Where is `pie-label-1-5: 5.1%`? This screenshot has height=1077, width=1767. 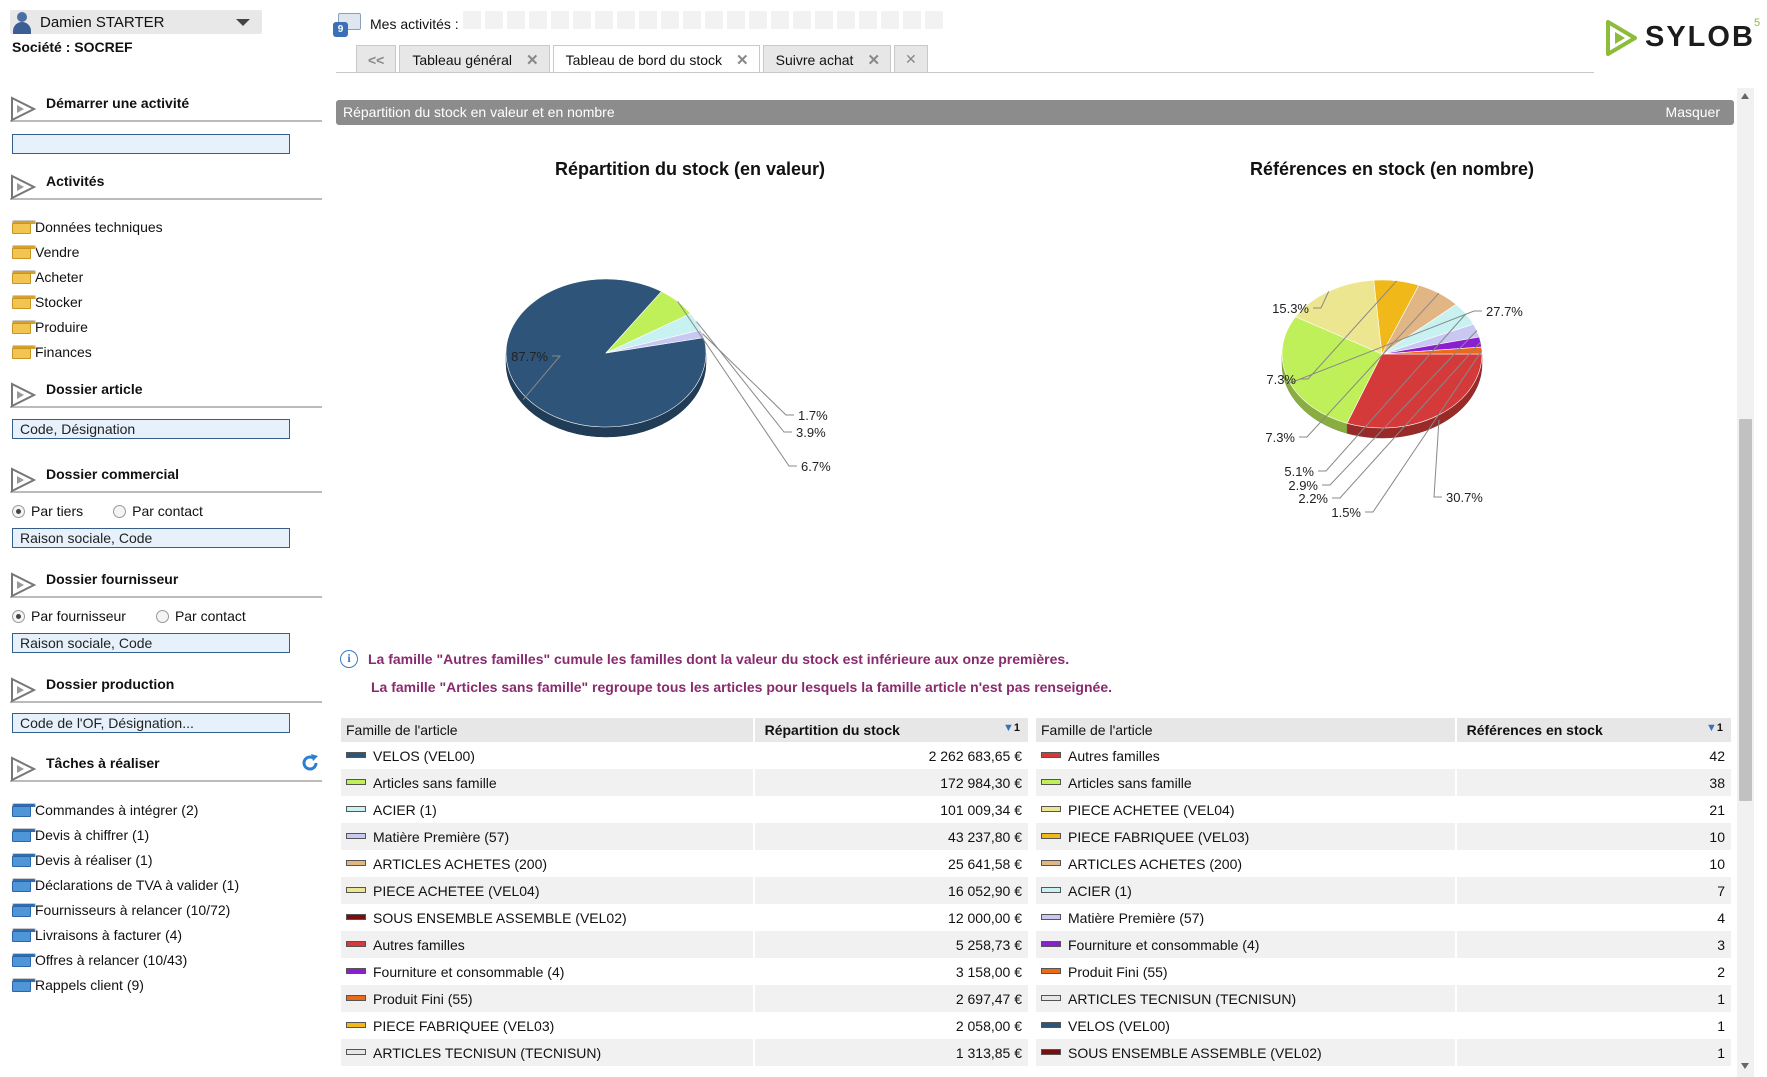 pie-label-1-5: 5.1% is located at coordinates (1299, 471).